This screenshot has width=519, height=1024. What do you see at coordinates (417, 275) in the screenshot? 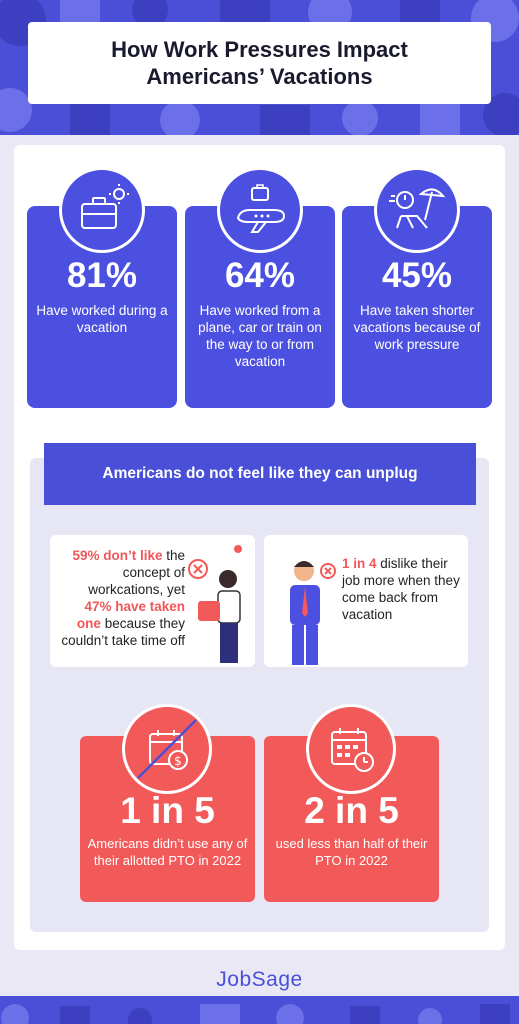
I see `stat-value: 45%` at bounding box center [417, 275].